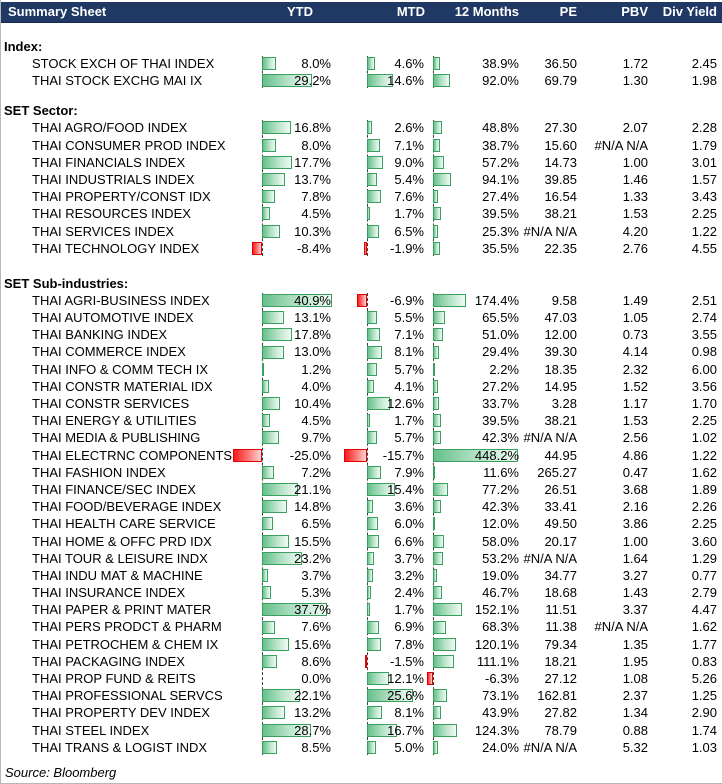 Image resolution: width=722 pixels, height=784 pixels. What do you see at coordinates (316, 593) in the screenshot?
I see `ytd-value: 5.3%` at bounding box center [316, 593].